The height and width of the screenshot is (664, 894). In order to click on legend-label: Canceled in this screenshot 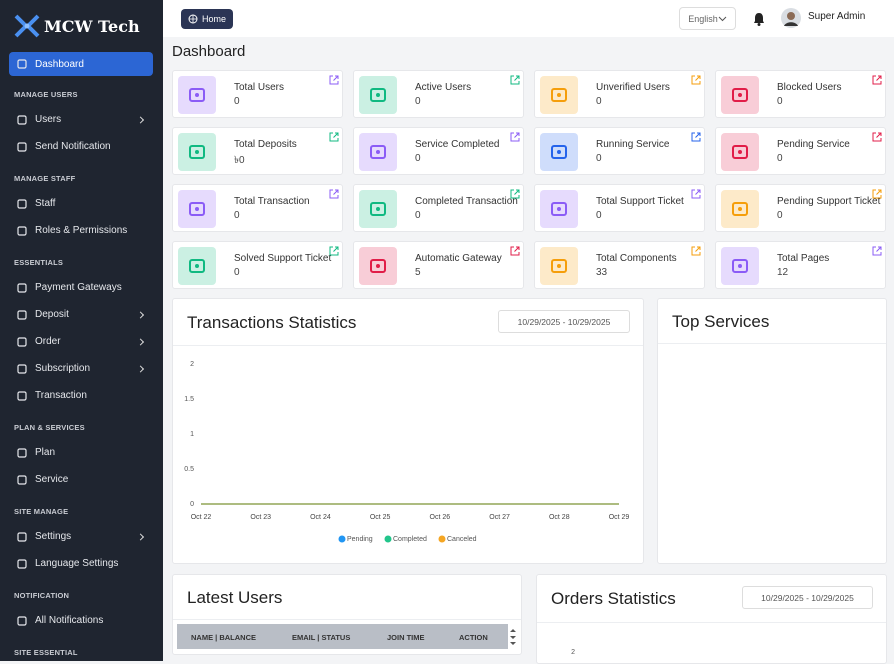, I will do `click(462, 539)`.